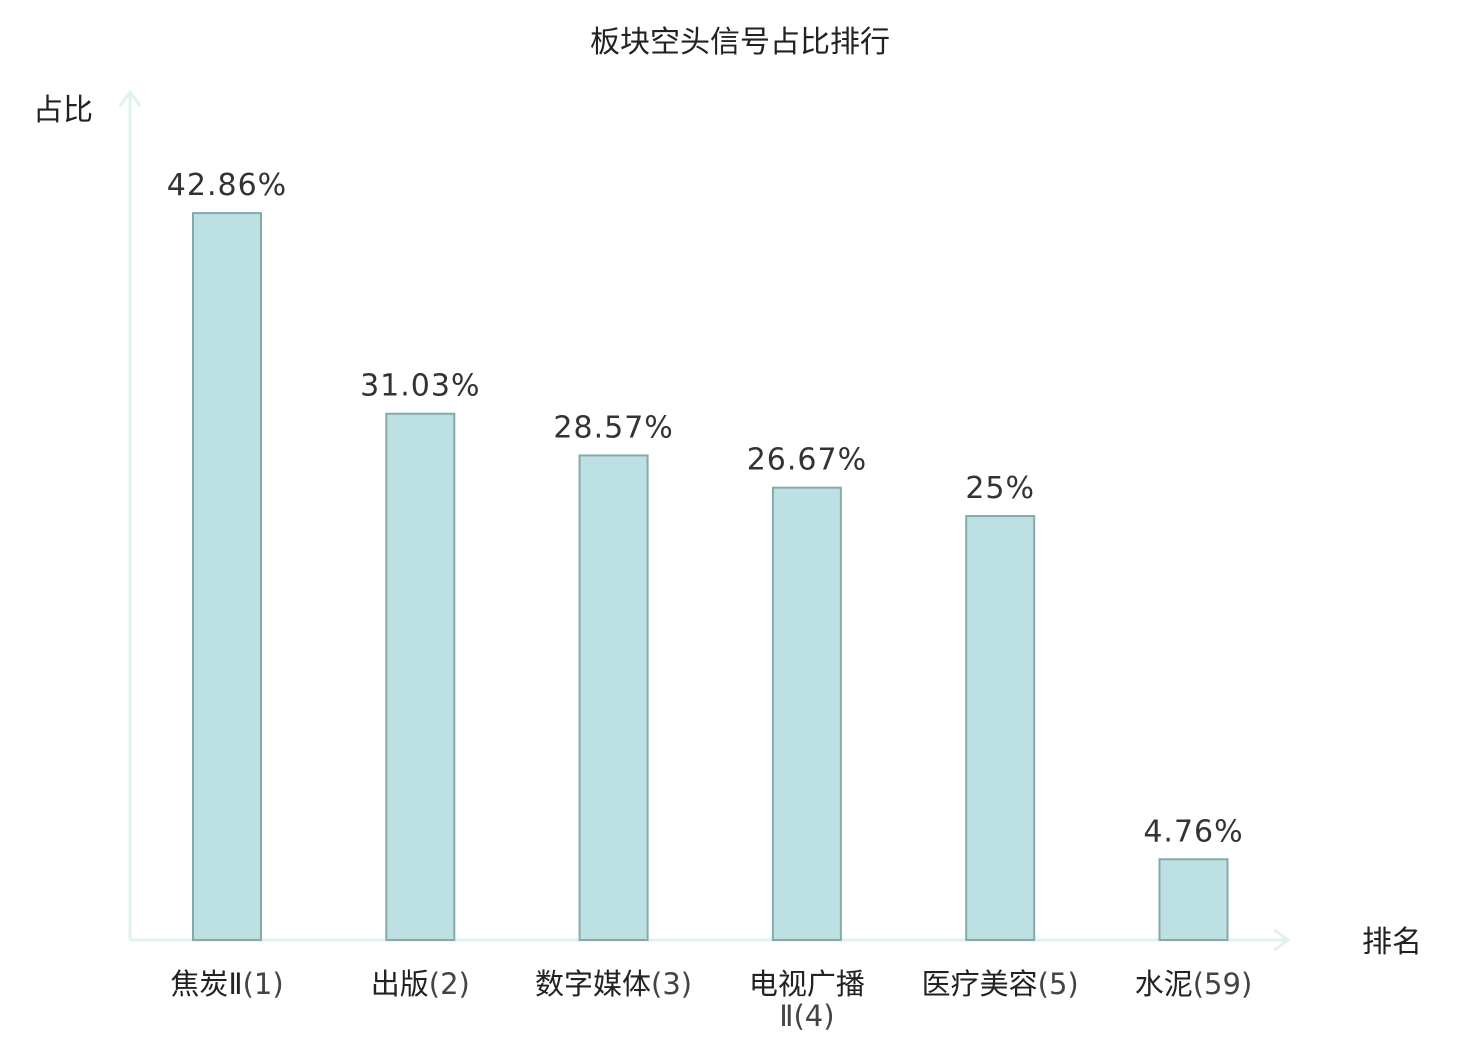 The image size is (1480, 1040). Describe the element at coordinates (263, 984) in the screenshot. I see `x-tick-rank-1: (1)` at that location.